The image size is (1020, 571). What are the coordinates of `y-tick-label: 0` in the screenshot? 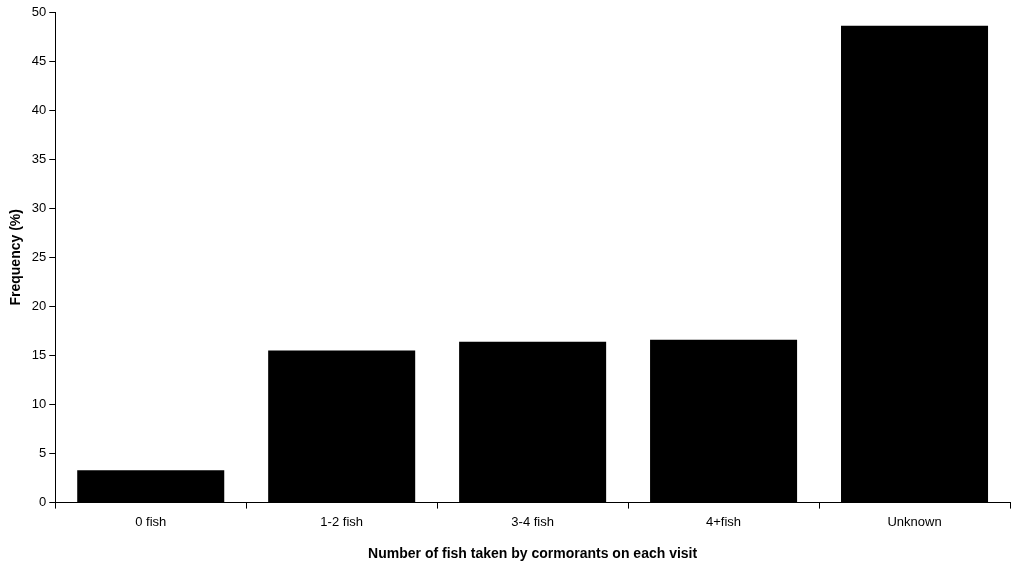 It's located at (43, 502).